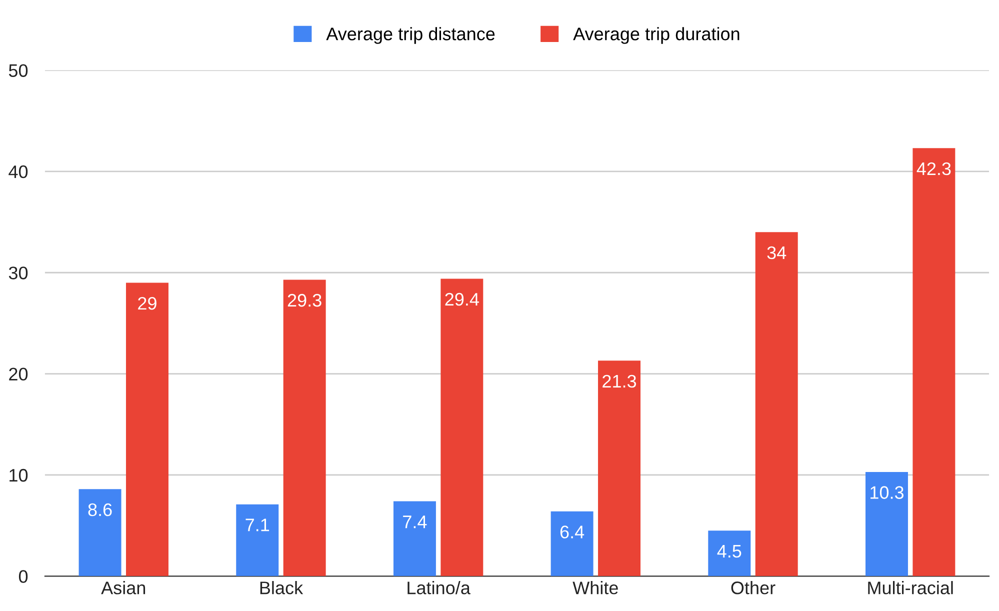 The image size is (999, 611). What do you see at coordinates (123, 587) in the screenshot?
I see `x-tick-label: Asian` at bounding box center [123, 587].